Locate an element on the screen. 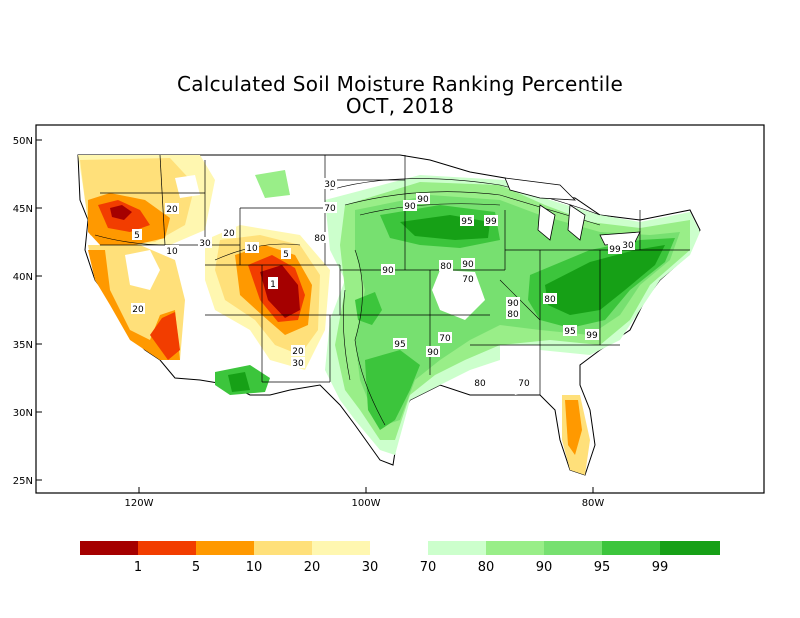  lon-tick-label: 120W is located at coordinates (139, 503).